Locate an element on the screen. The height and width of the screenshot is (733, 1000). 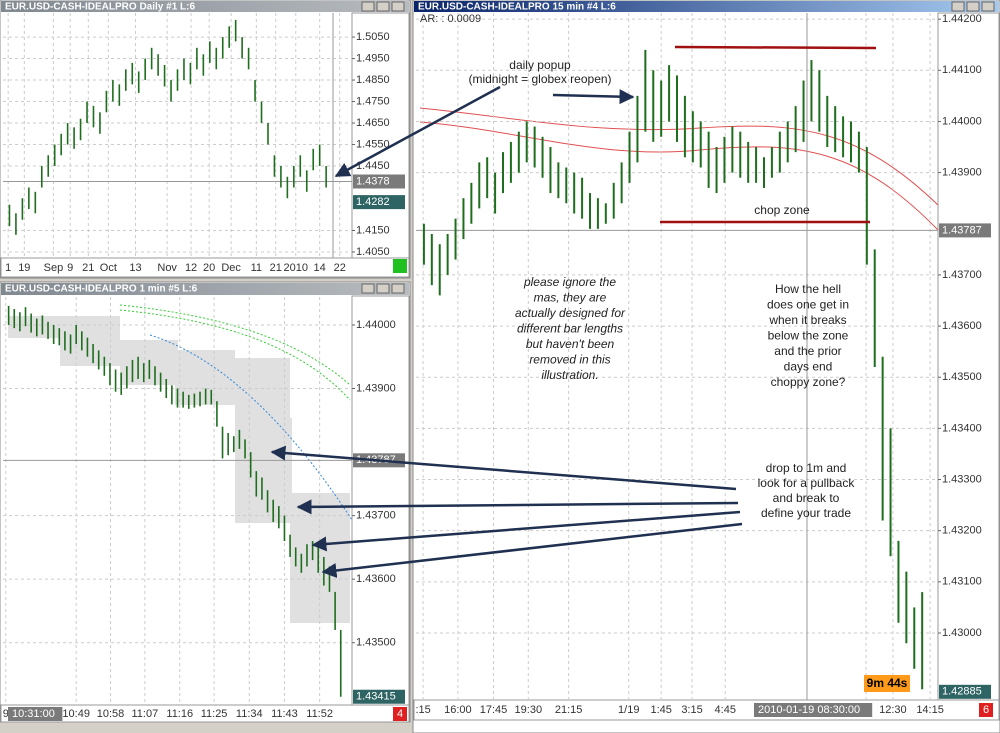
x-tick-label: Nov is located at coordinates (167, 268).